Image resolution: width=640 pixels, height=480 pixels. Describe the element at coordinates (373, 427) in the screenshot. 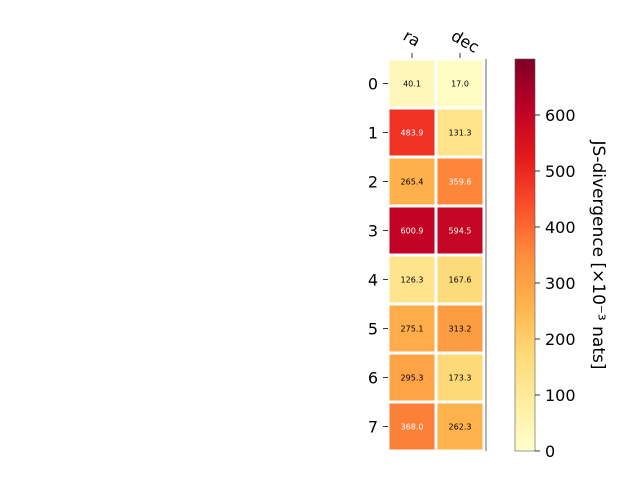

I see `y-tick-label: 7` at that location.